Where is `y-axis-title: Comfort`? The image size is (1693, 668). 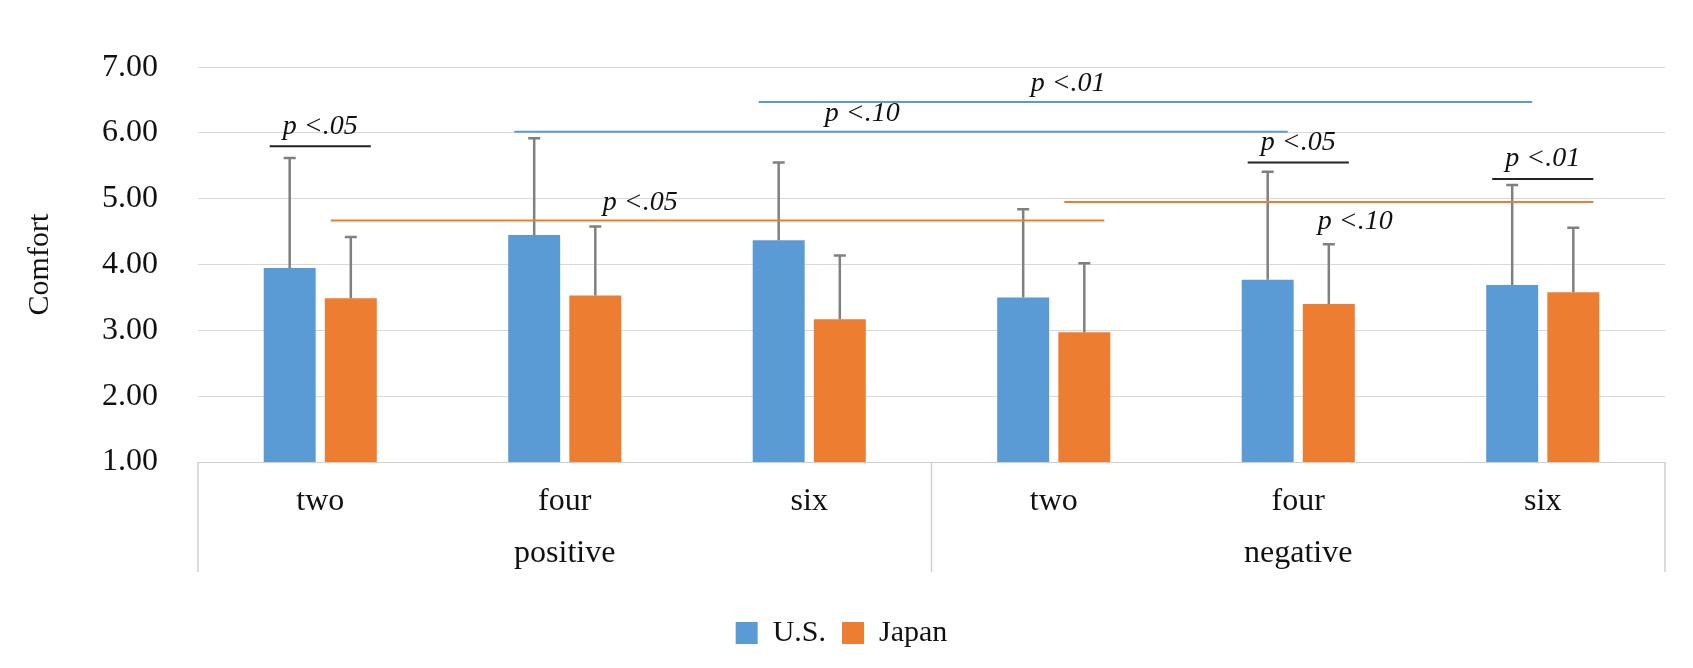 y-axis-title: Comfort is located at coordinates (37, 264).